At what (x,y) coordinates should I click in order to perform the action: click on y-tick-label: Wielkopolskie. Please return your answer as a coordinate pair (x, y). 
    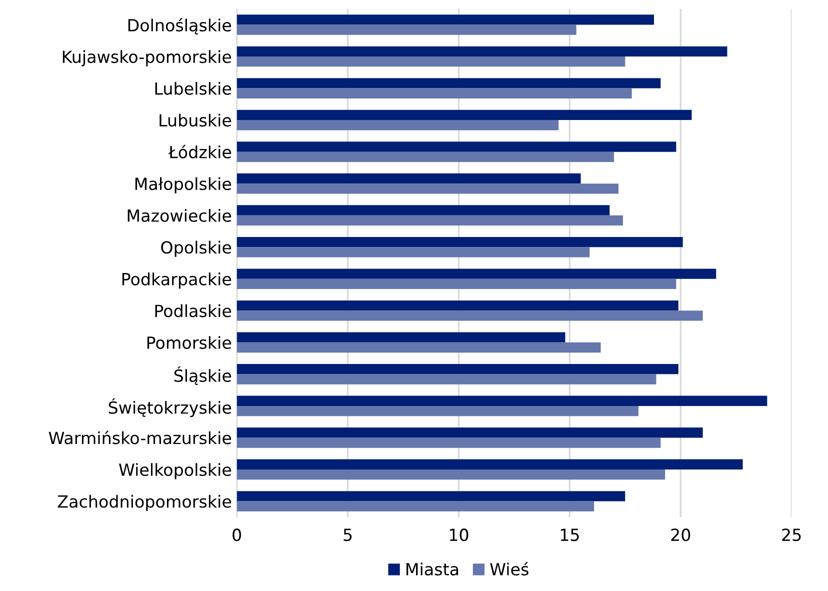
    Looking at the image, I should click on (175, 471).